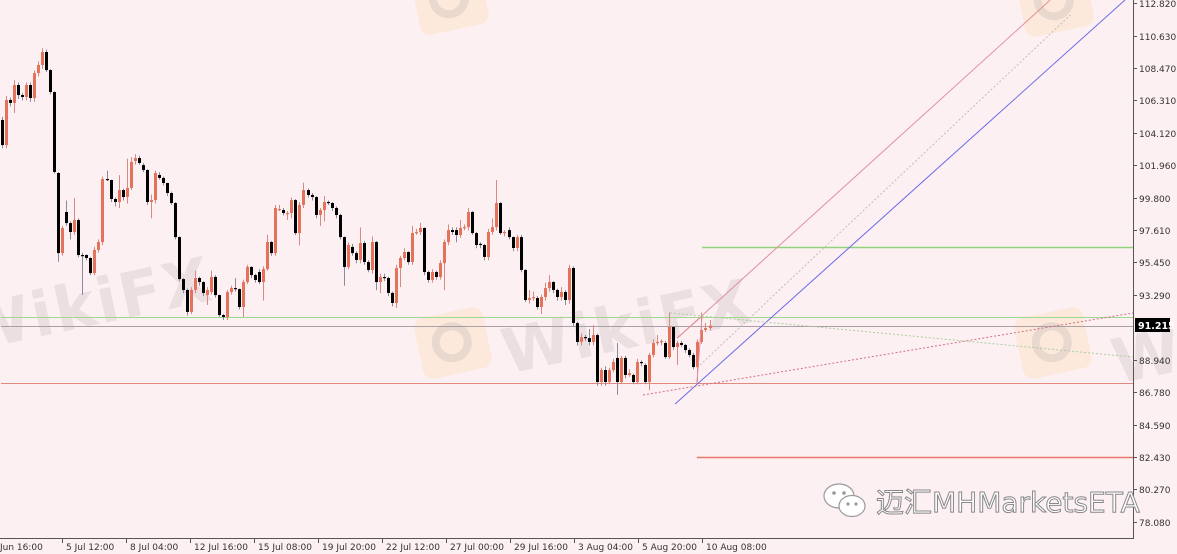  Describe the element at coordinates (413, 548) in the screenshot. I see `time-tick-label: 22 Jul 12:00` at that location.